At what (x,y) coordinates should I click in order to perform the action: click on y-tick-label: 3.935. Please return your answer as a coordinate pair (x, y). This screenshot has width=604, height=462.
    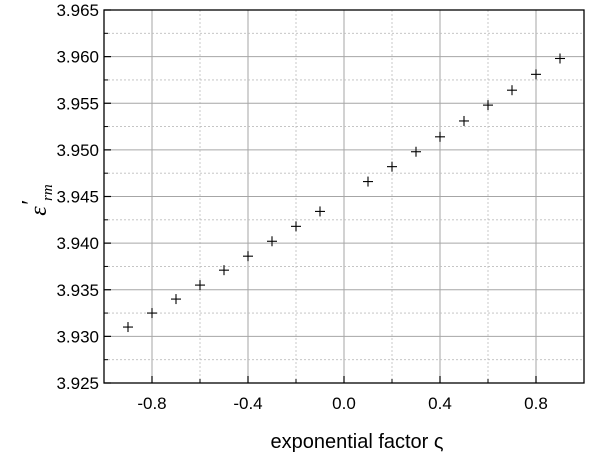
    Looking at the image, I should click on (77, 290).